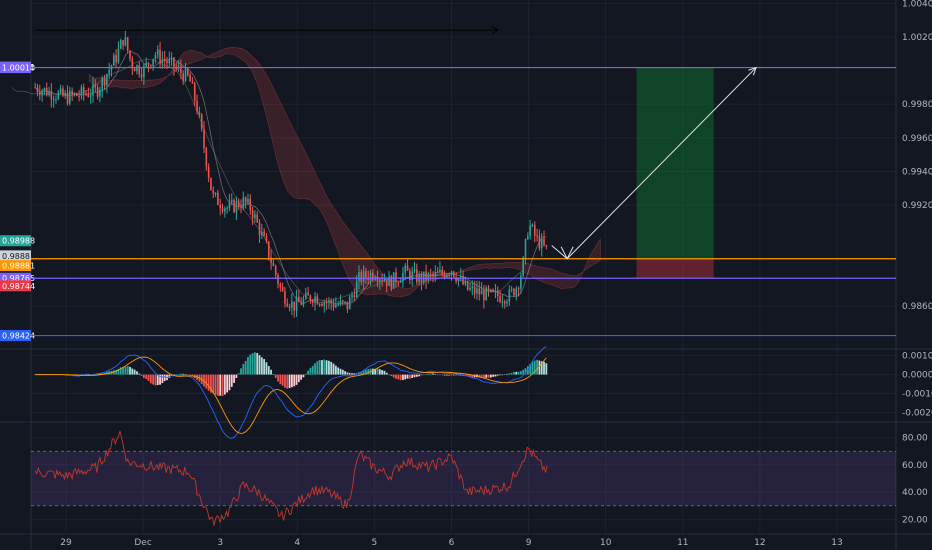 This screenshot has width=932, height=550. I want to click on macd-panel, so click(291, 392).